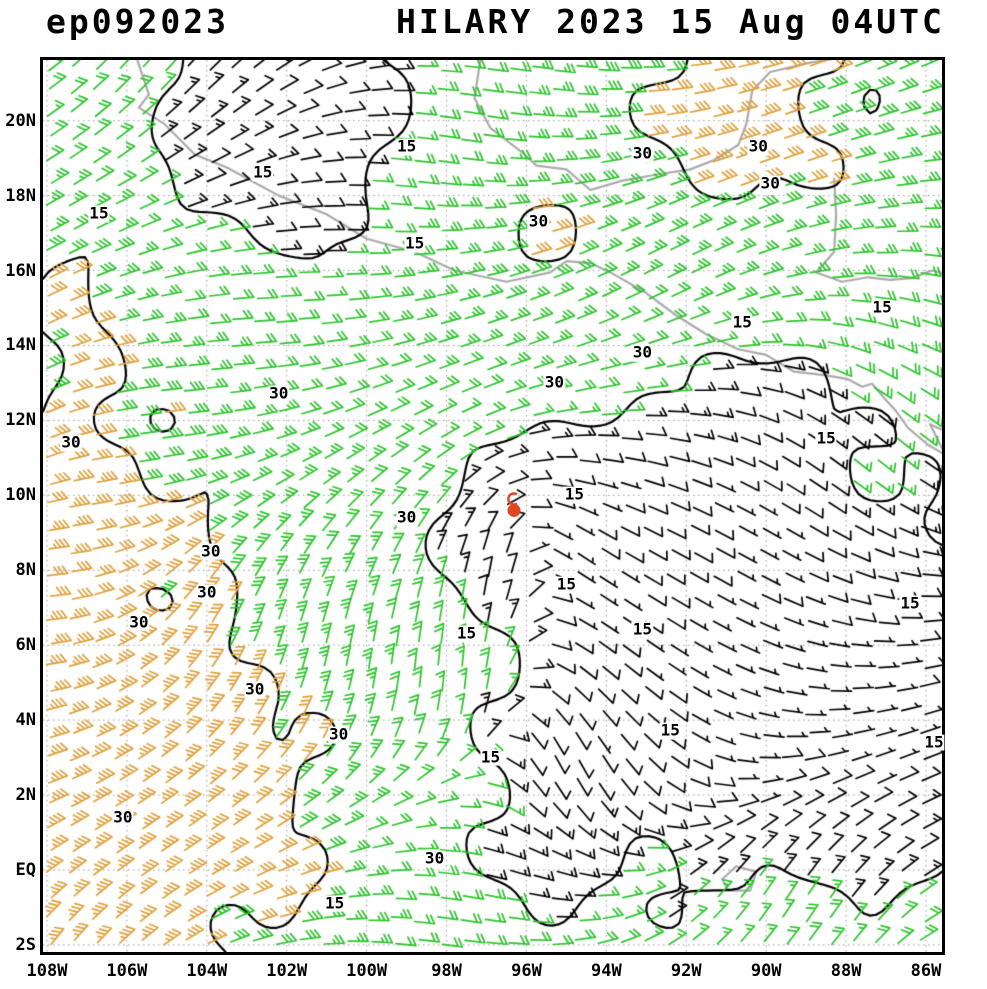 The height and width of the screenshot is (989, 987). What do you see at coordinates (846, 971) in the screenshot?
I see `x-axis-label: 88W` at bounding box center [846, 971].